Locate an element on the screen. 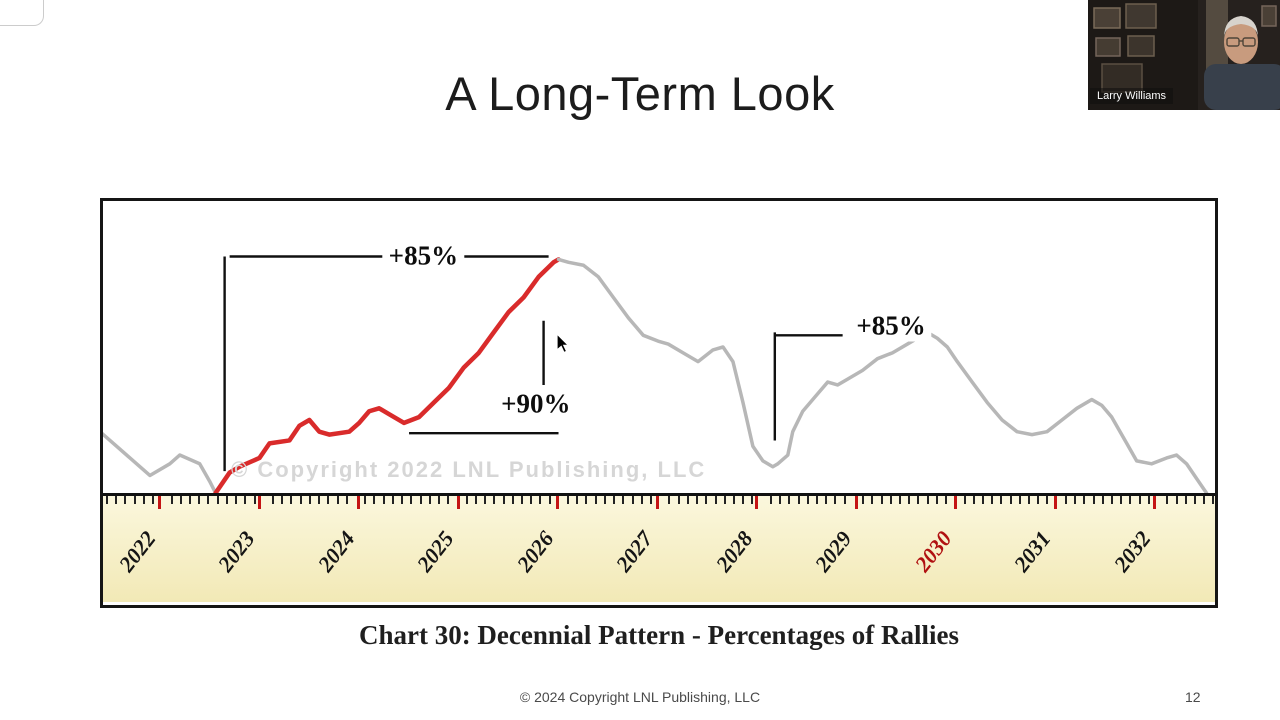  year-label-2030: 2030 is located at coordinates (933, 551).